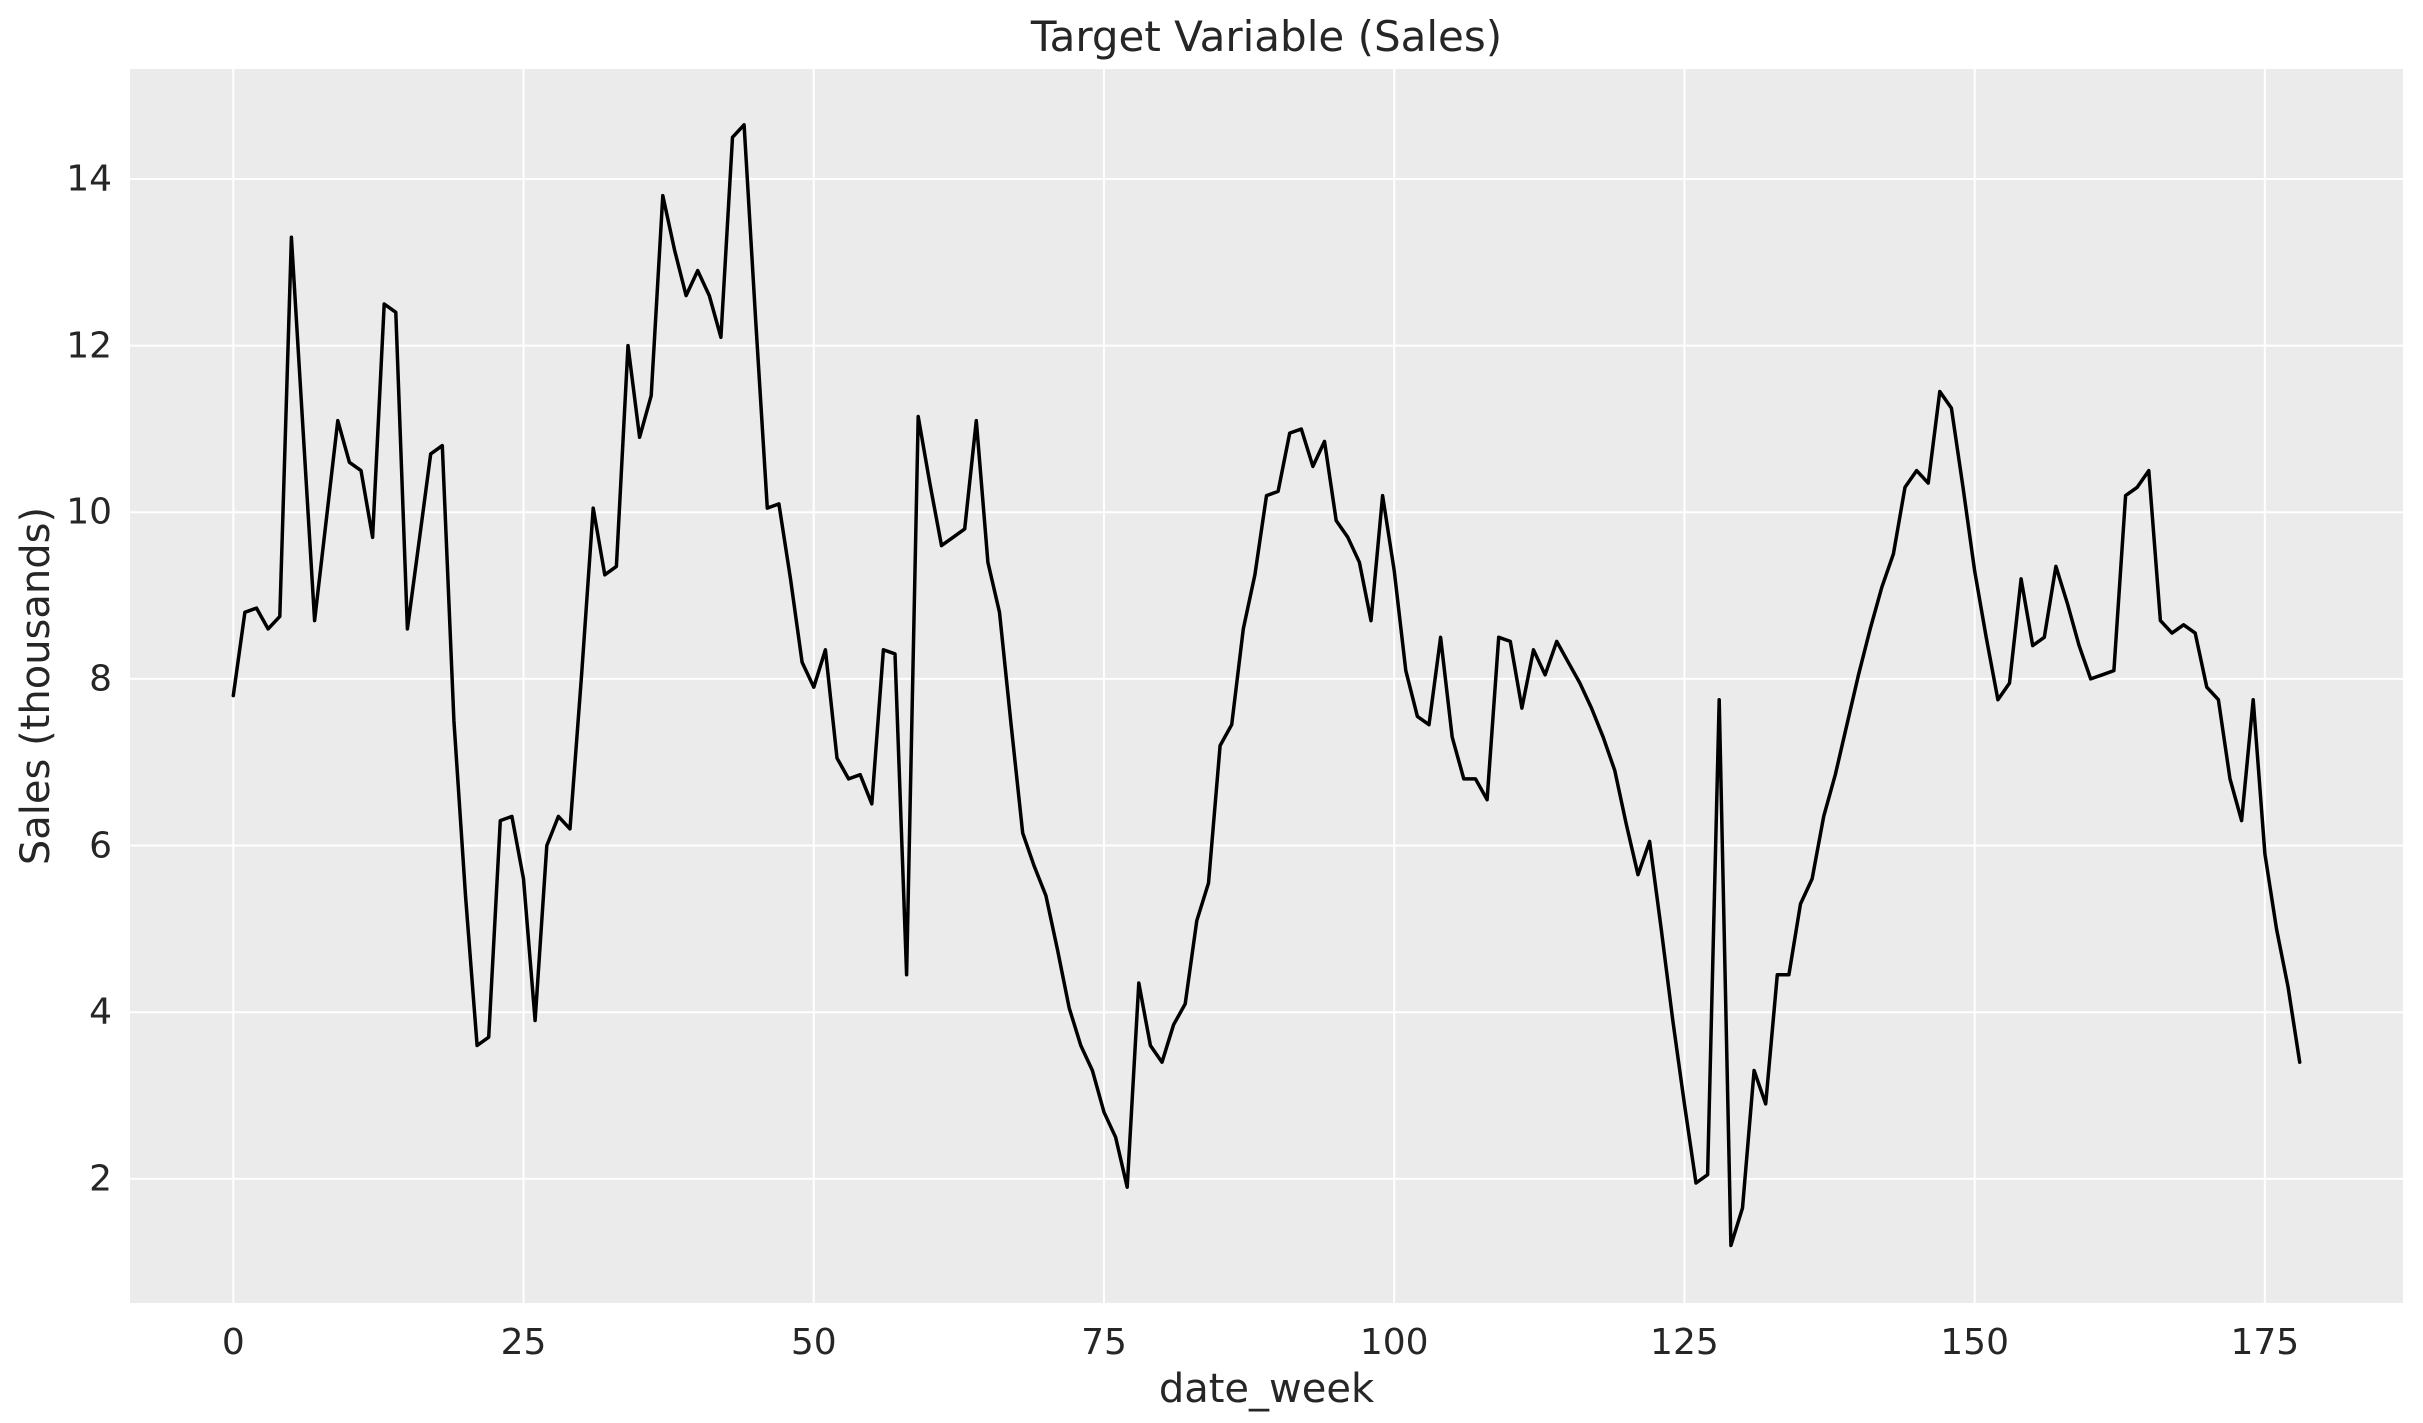  Describe the element at coordinates (813, 1342) in the screenshot. I see `x-tick-label: 50` at that location.